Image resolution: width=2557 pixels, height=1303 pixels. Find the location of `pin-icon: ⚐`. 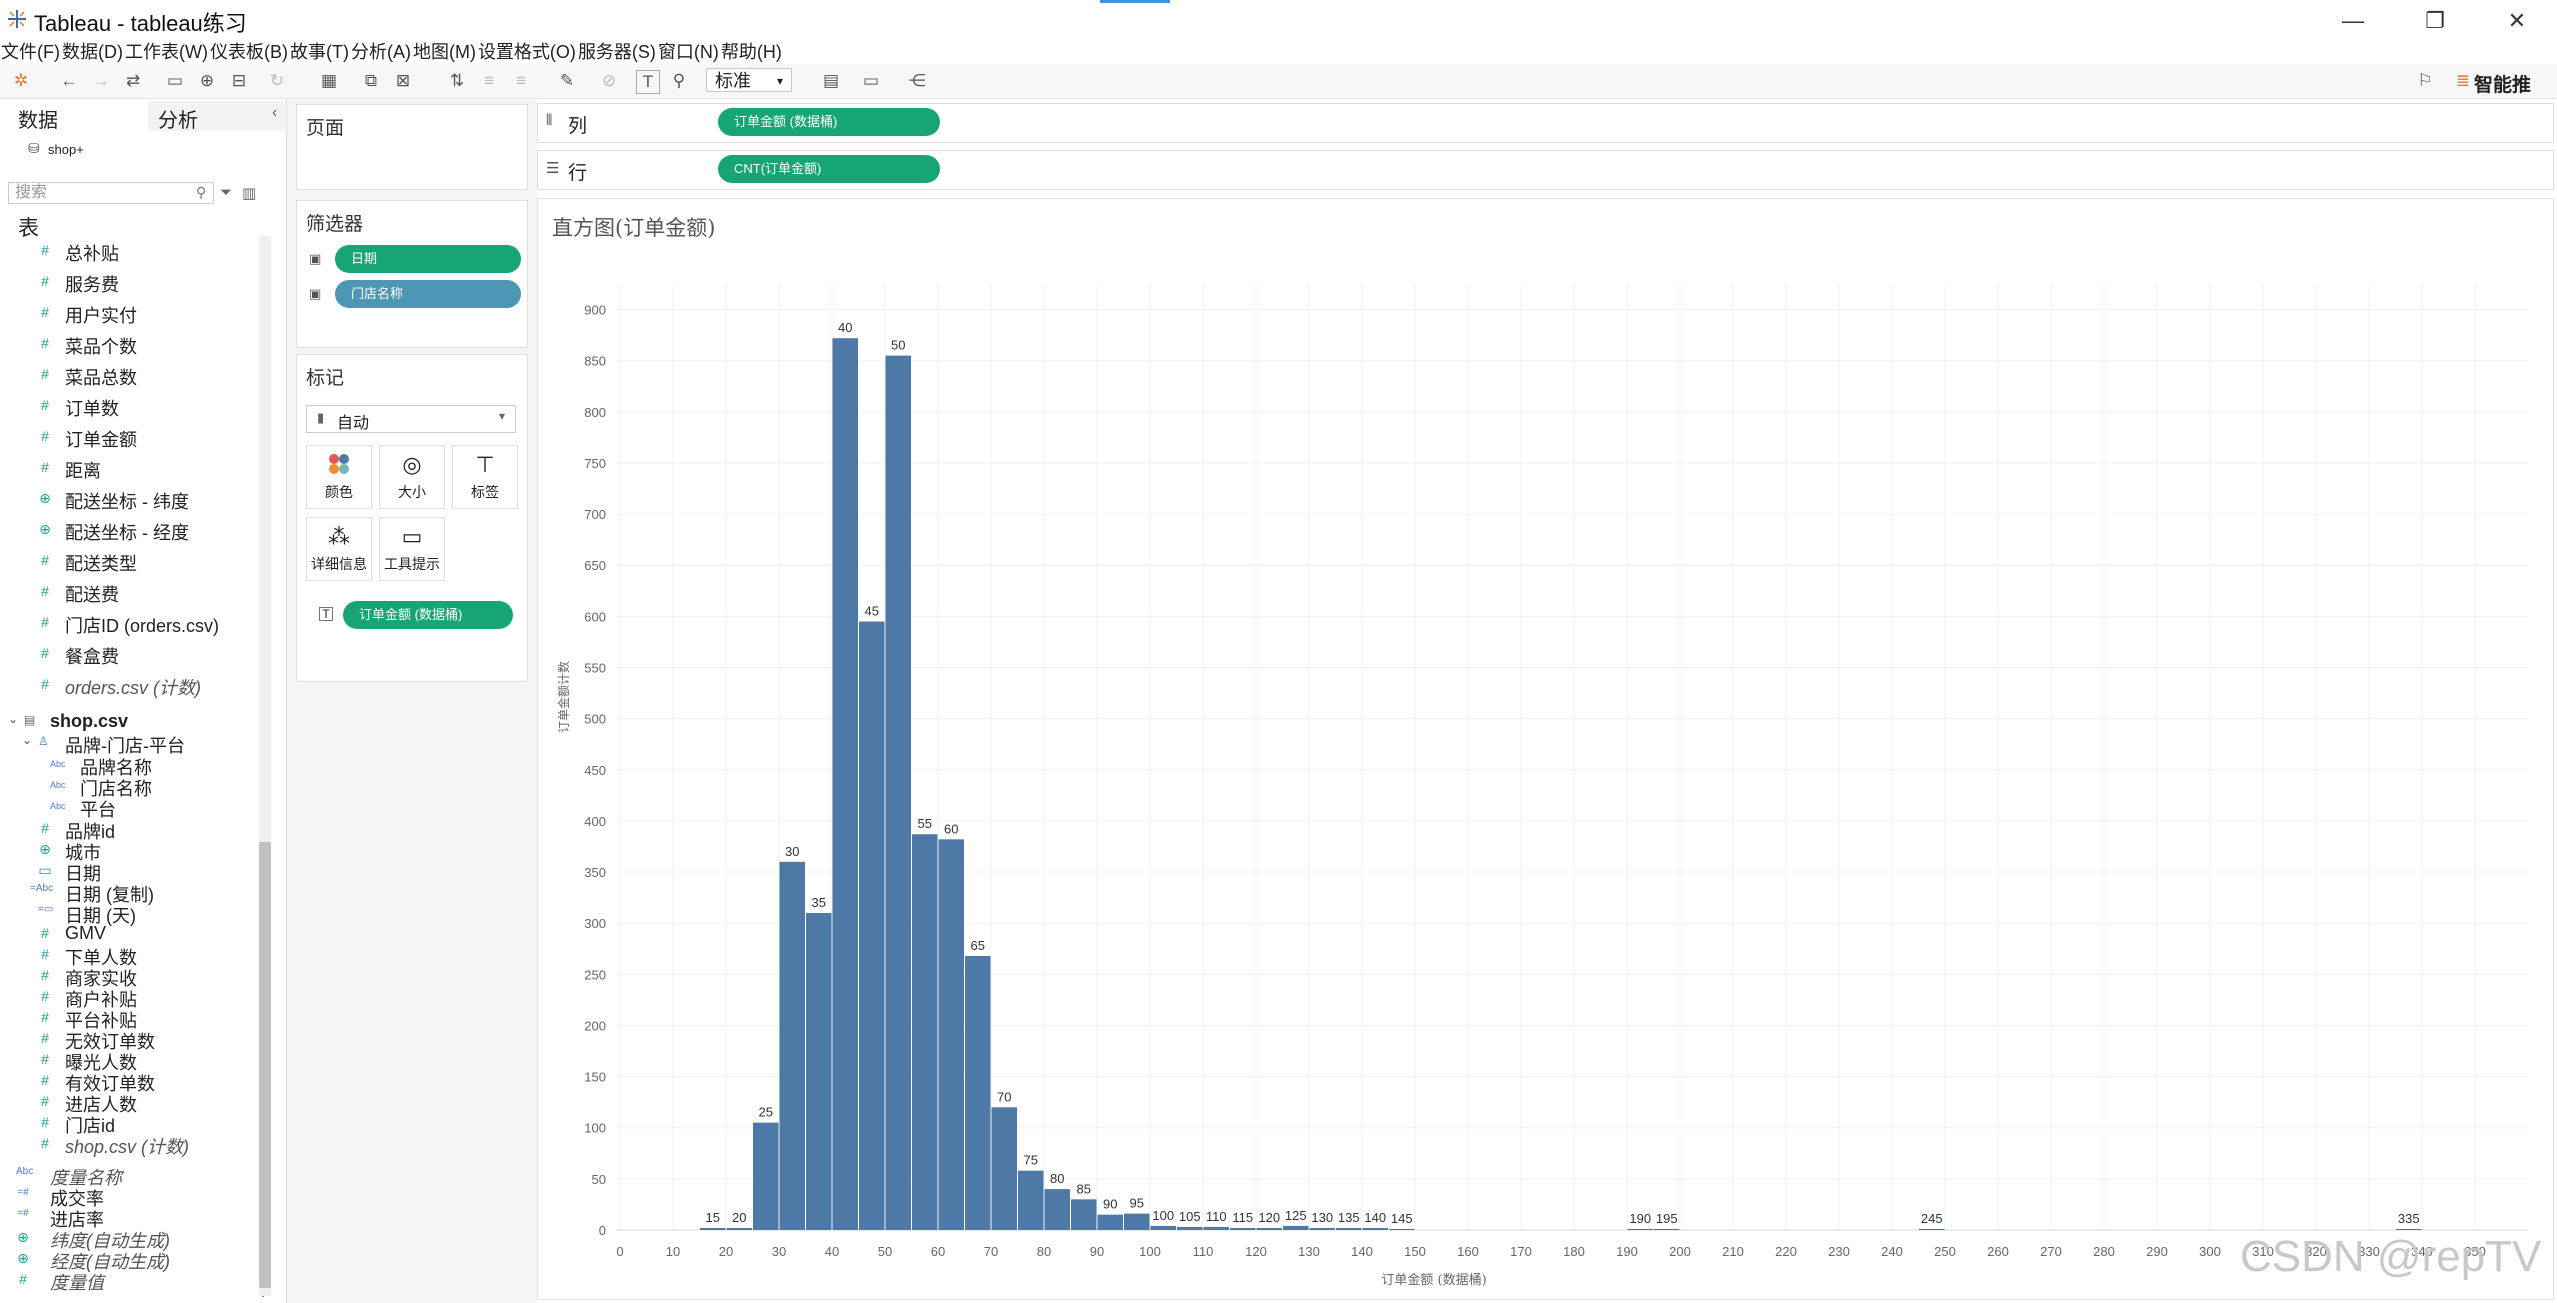

pin-icon: ⚐ is located at coordinates (2425, 80).